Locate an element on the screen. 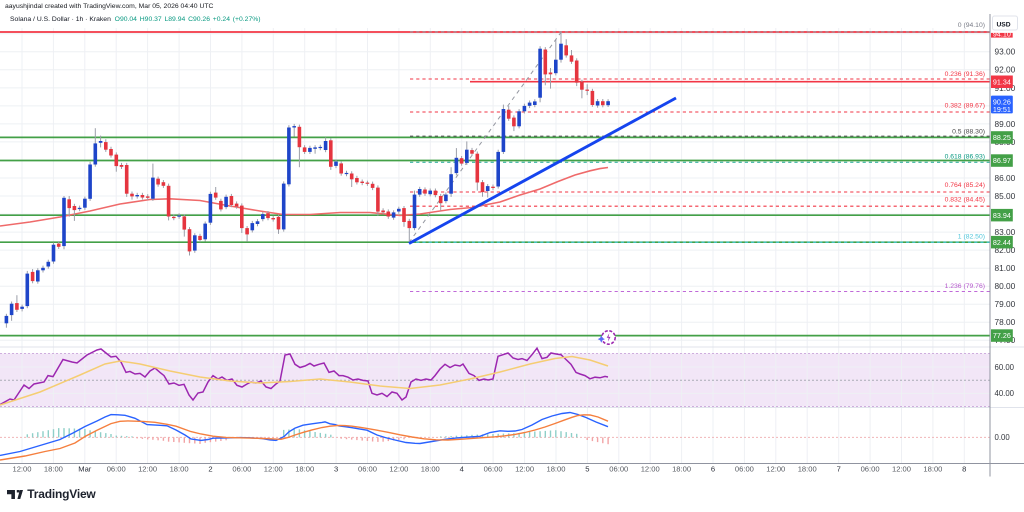  svg-text: 83.00 is located at coordinates (1005, 232).